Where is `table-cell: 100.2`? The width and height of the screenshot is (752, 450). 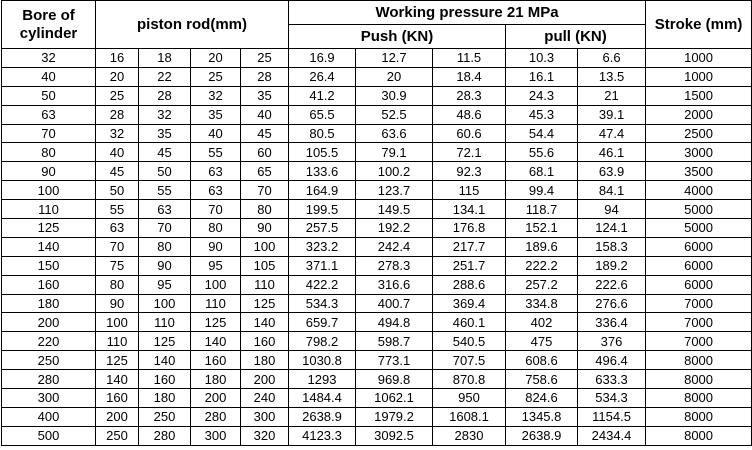 table-cell: 100.2 is located at coordinates (394, 171).